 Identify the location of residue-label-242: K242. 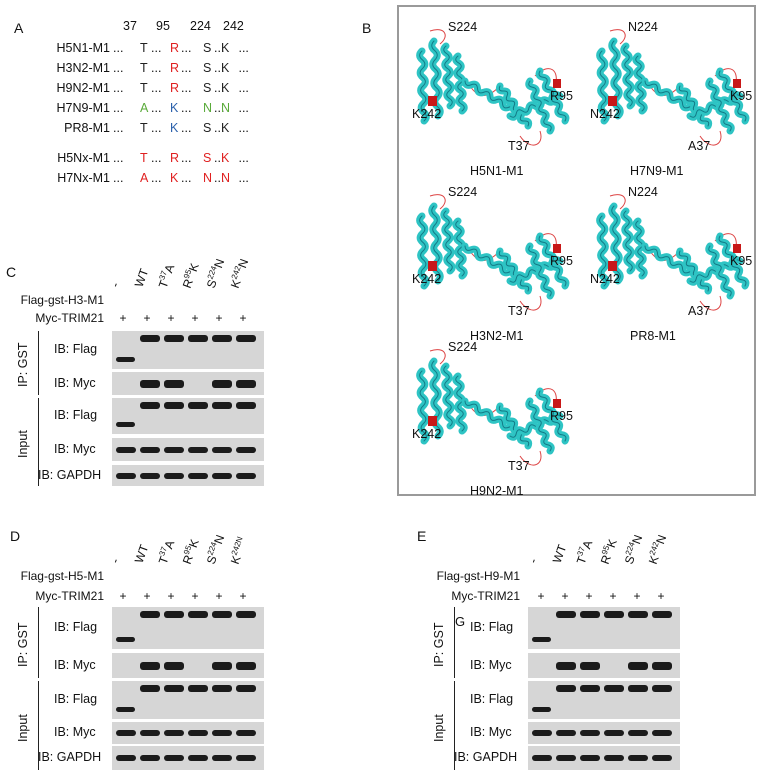
(427, 279).